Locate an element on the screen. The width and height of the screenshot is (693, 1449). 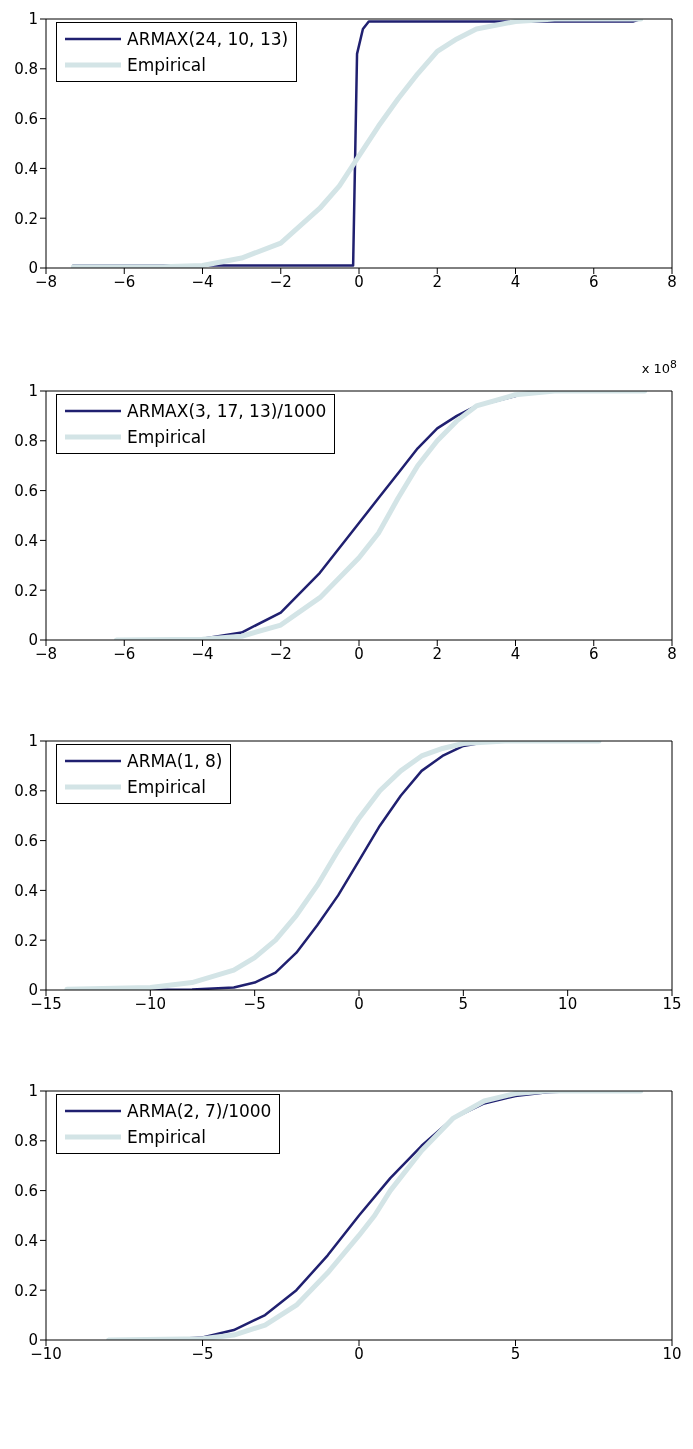
legend-label: ARMAX(3, 17, 13)/1000 is located at coordinates (227, 411).